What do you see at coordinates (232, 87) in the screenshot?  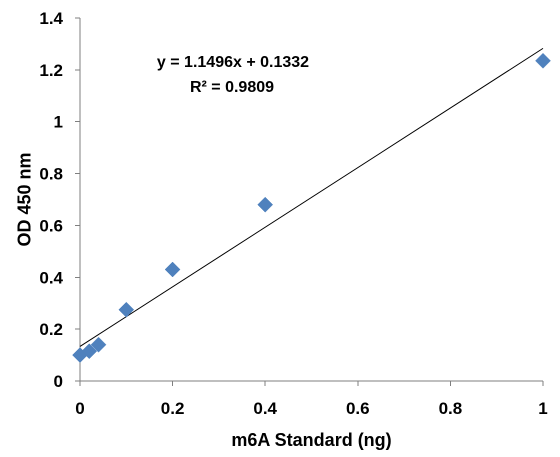 I see `trendline-r-squared: R² = 0.9809` at bounding box center [232, 87].